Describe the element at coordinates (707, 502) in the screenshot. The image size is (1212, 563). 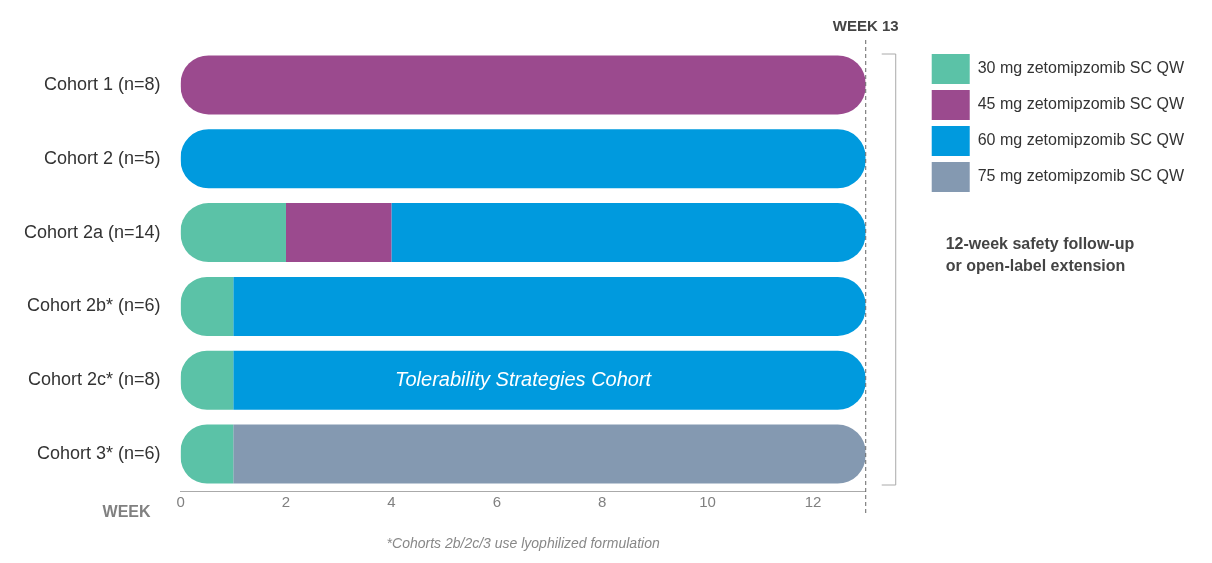
I see `x-tick-label: 10` at that location.